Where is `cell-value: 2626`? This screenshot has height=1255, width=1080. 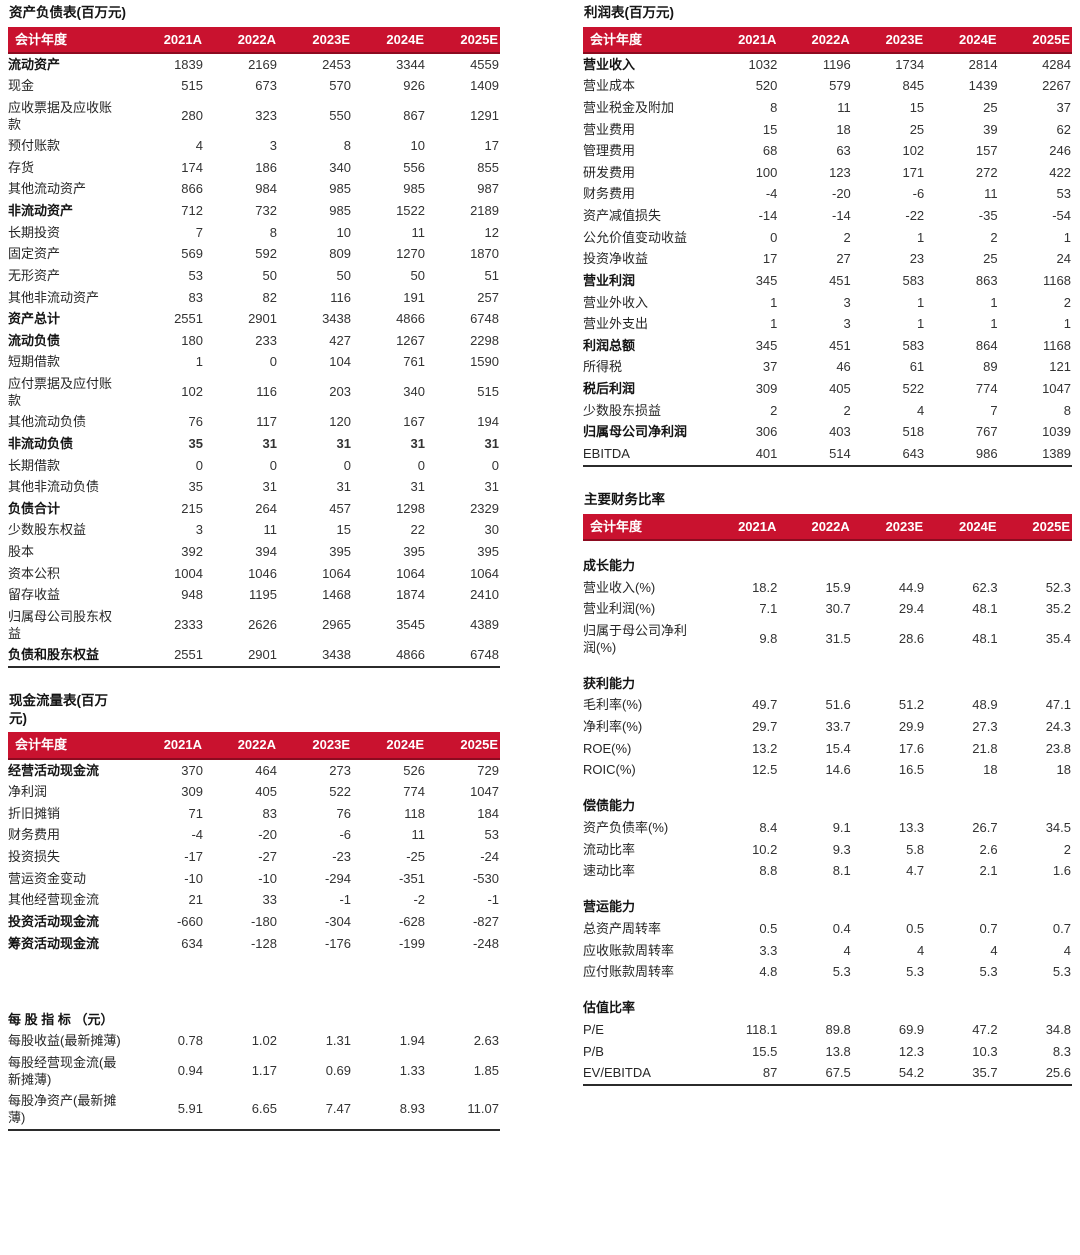 cell-value: 2626 is located at coordinates (262, 625).